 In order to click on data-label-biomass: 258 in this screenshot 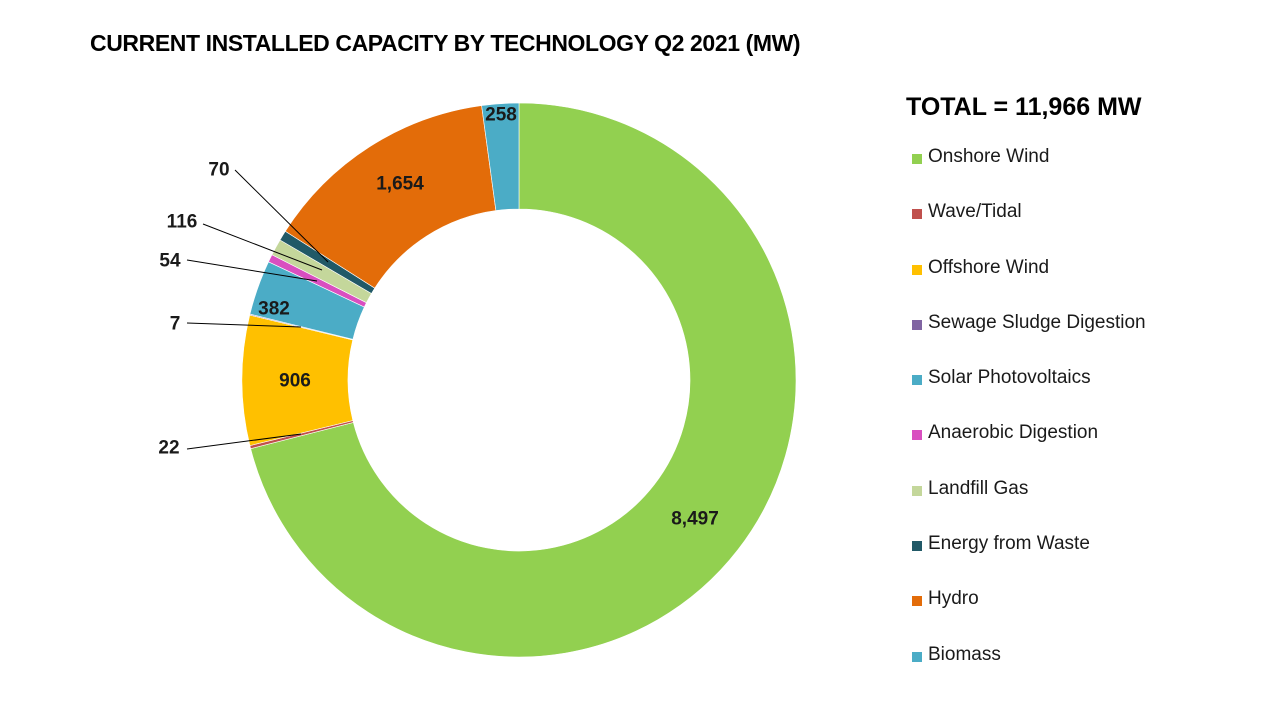, I will do `click(501, 115)`.